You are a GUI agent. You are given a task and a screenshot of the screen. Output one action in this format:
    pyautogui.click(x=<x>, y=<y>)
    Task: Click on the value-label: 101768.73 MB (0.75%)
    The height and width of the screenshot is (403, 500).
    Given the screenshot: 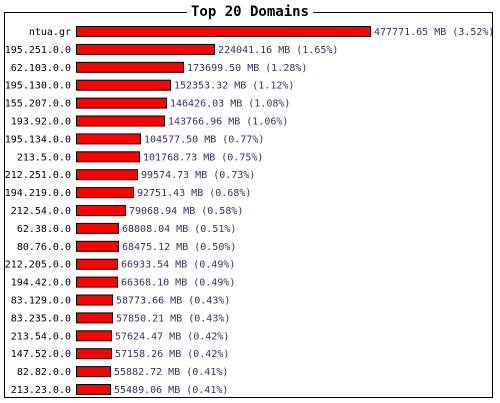 What is the action you would take?
    pyautogui.click(x=203, y=157)
    